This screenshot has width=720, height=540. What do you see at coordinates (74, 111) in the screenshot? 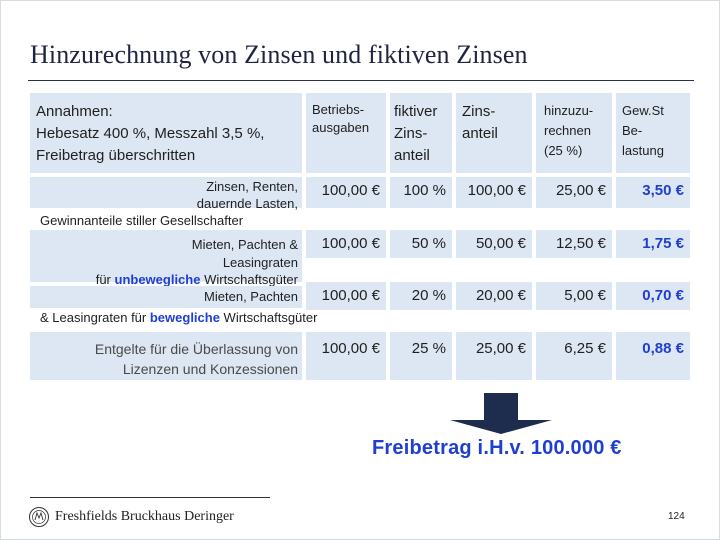
I see `assumption-line: Annahmen:` at bounding box center [74, 111].